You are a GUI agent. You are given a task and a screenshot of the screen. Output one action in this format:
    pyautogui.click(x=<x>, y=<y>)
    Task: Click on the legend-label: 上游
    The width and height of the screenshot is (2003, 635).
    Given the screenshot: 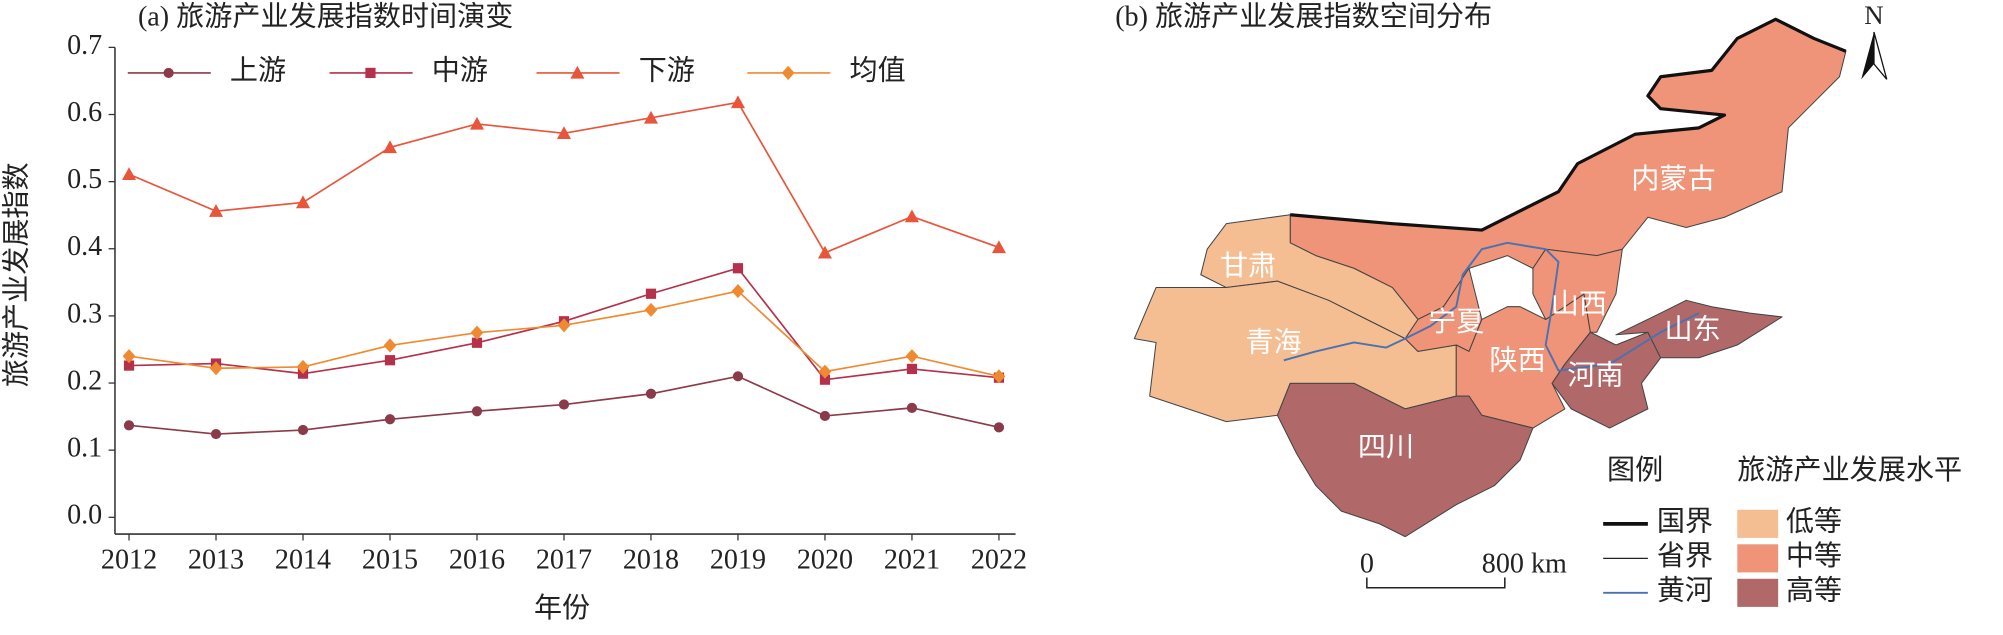 What is the action you would take?
    pyautogui.click(x=258, y=70)
    